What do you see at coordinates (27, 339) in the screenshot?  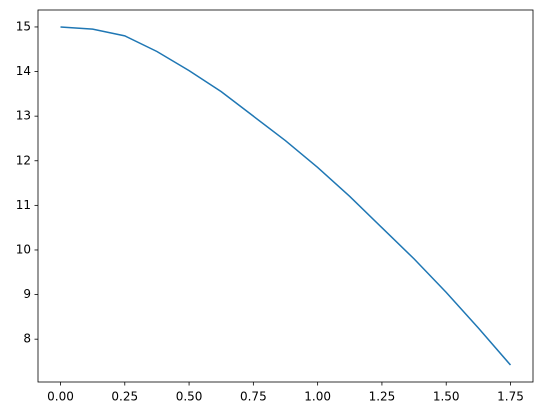 I see `y-tick-label: 8` at bounding box center [27, 339].